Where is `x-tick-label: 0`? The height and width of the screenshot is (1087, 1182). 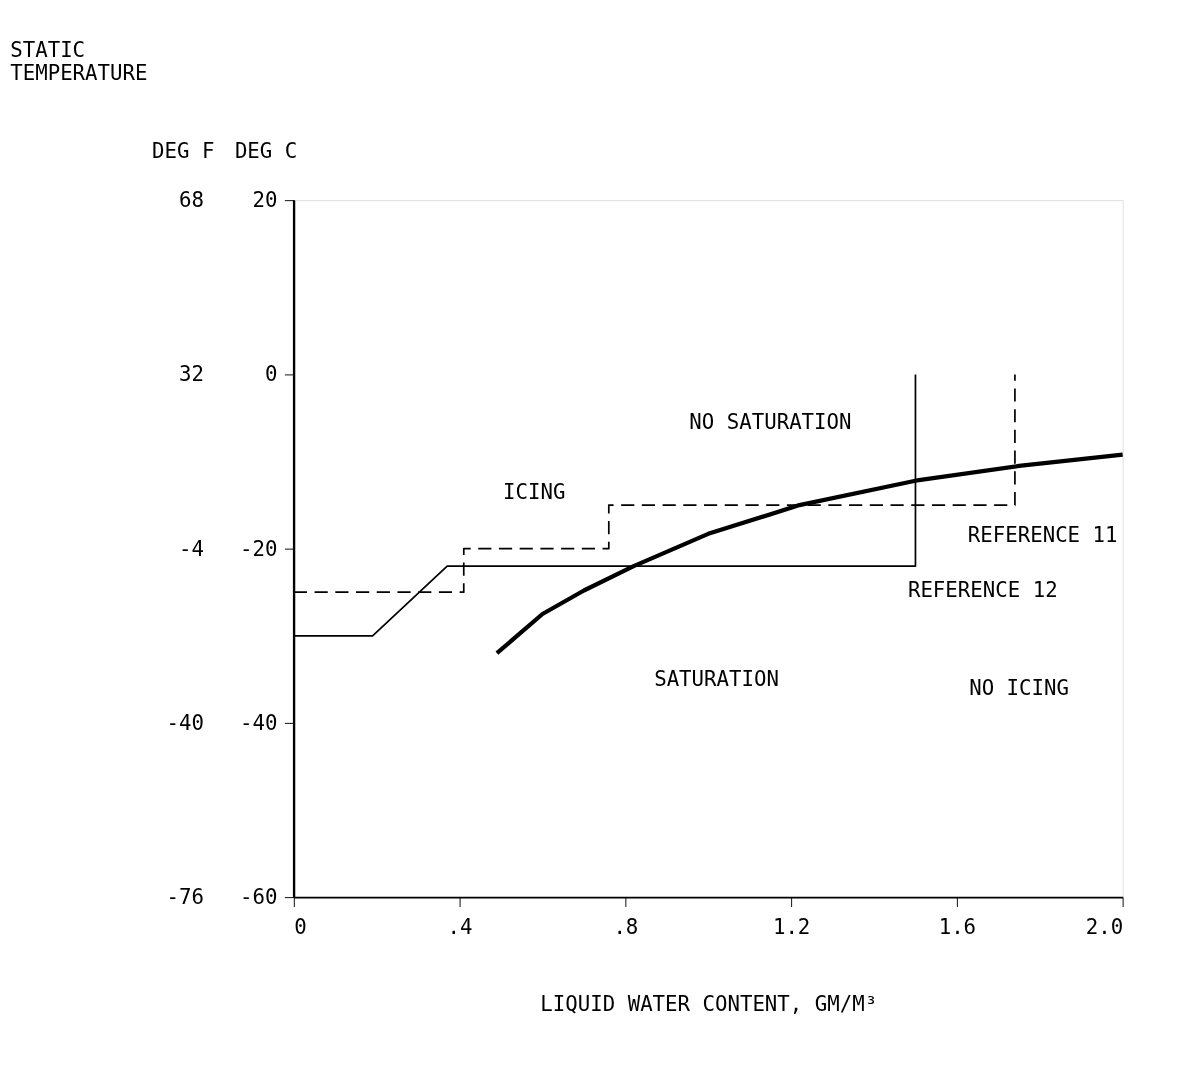 x-tick-label: 0 is located at coordinates (300, 927).